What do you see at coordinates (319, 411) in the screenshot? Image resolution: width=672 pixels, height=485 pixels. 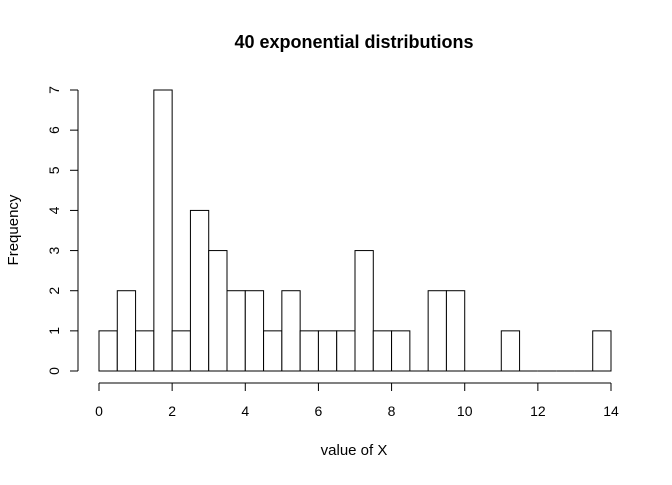 I see `x-tick-label: 6` at bounding box center [319, 411].